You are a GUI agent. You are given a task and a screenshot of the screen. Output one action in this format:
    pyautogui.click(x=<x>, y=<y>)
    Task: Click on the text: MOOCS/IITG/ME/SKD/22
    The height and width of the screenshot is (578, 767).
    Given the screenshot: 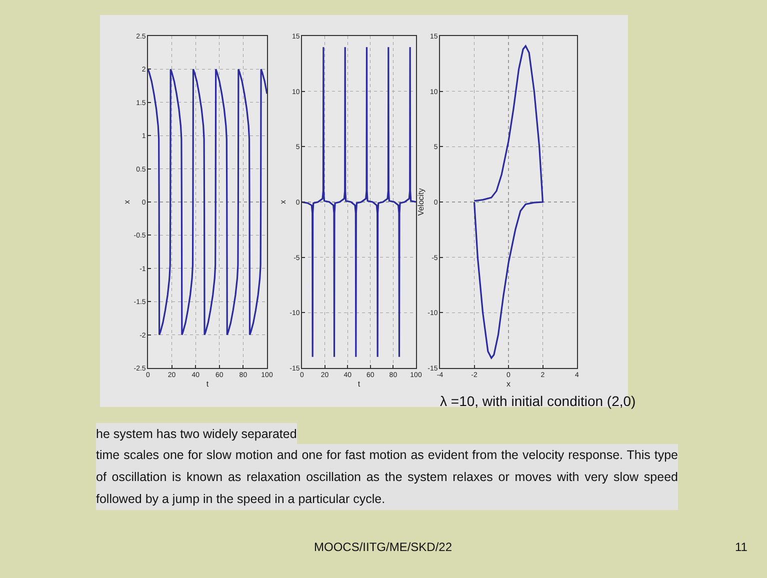 What is the action you would take?
    pyautogui.click(x=383, y=547)
    